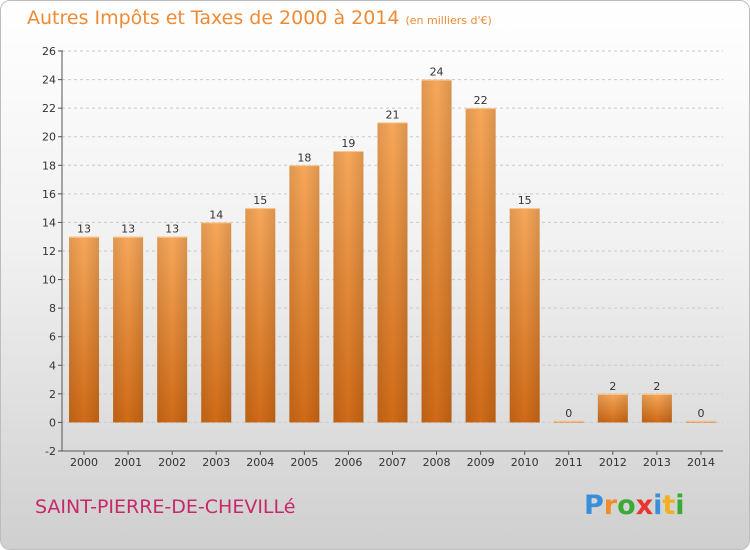 The height and width of the screenshot is (550, 750). I want to click on x-tick-label: 2009, so click(481, 462).